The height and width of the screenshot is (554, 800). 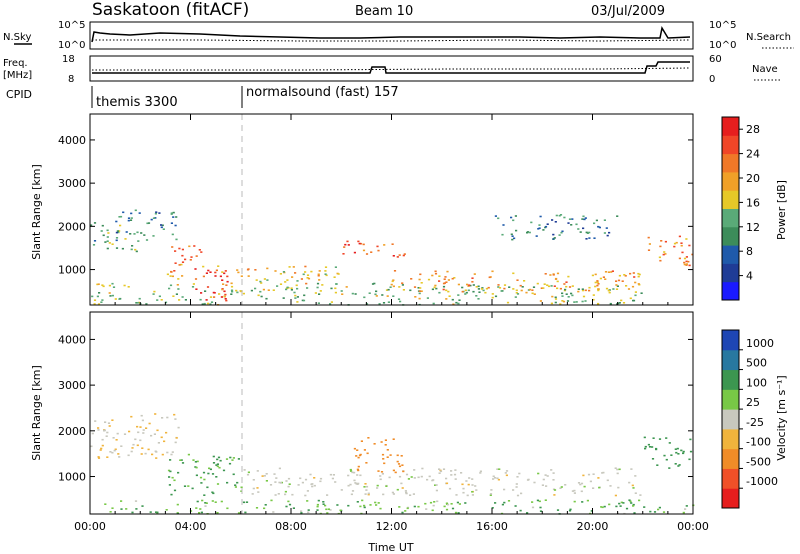 What do you see at coordinates (749, 276) in the screenshot?
I see `power-colorbar-tick: 4` at bounding box center [749, 276].